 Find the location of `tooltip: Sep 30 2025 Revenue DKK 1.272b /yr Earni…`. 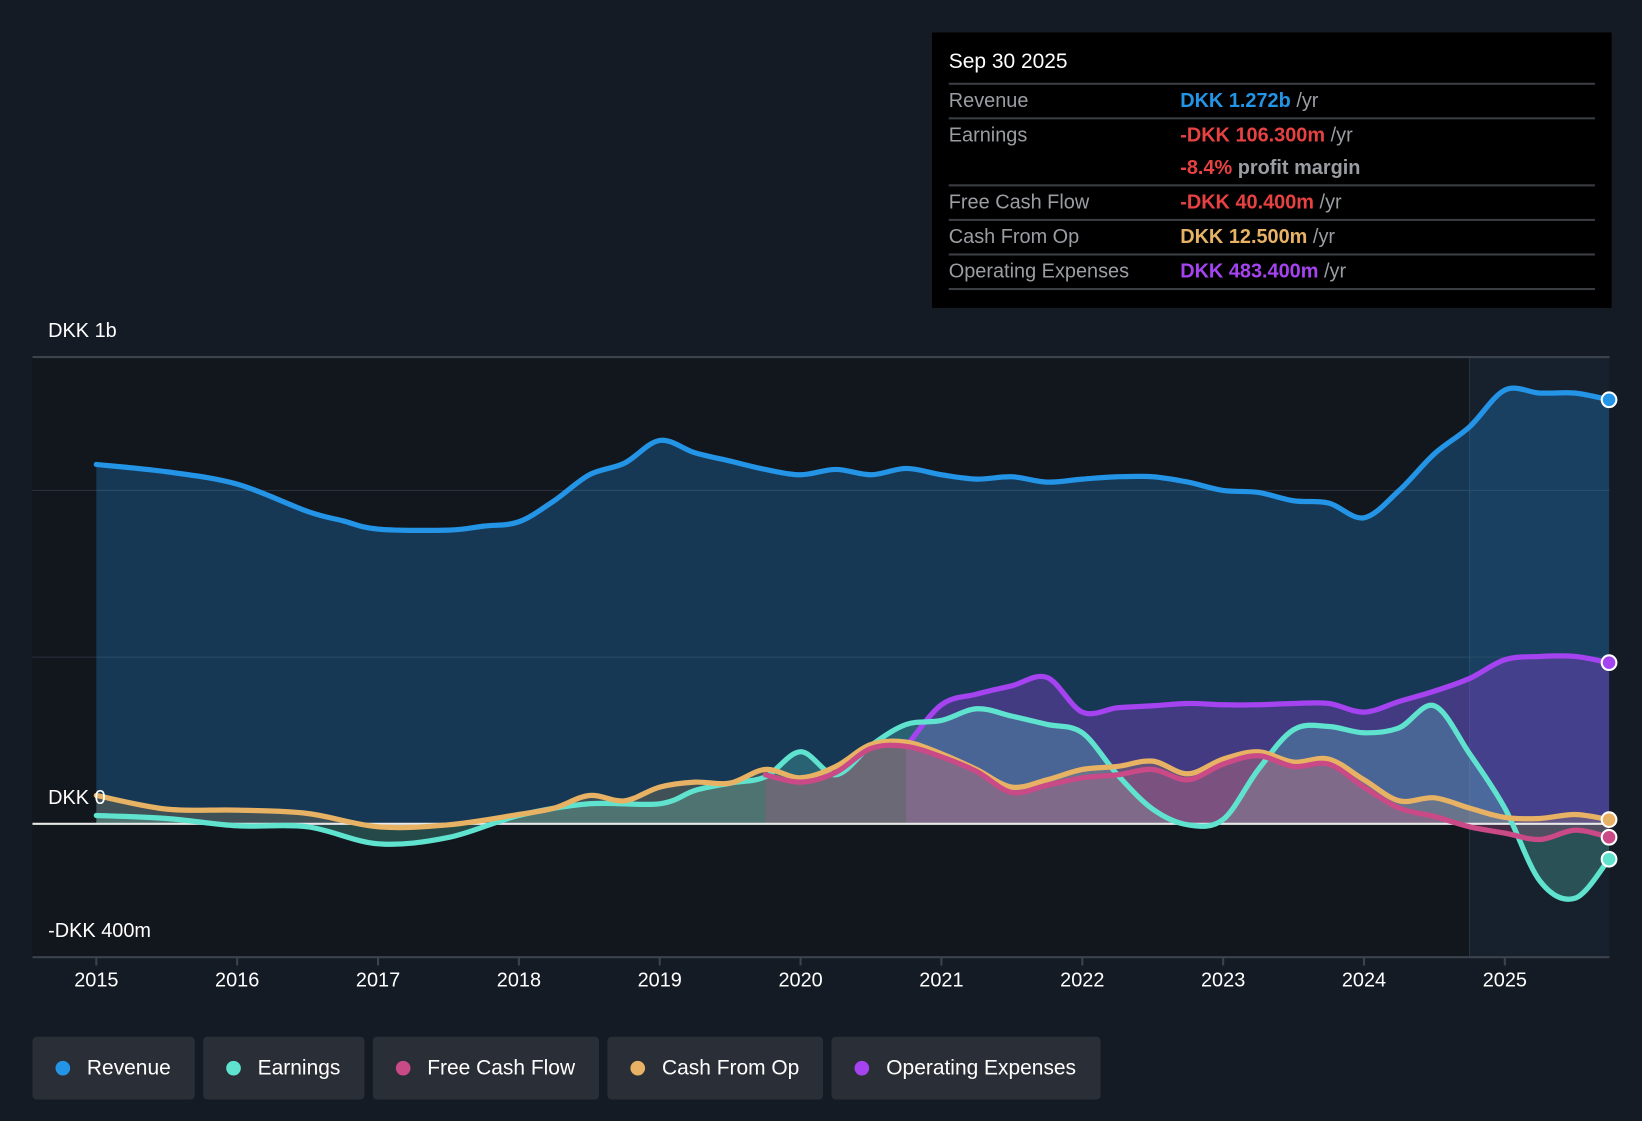

tooltip: Sep 30 2025 Revenue DKK 1.272b /yr Earni… is located at coordinates (1272, 170).